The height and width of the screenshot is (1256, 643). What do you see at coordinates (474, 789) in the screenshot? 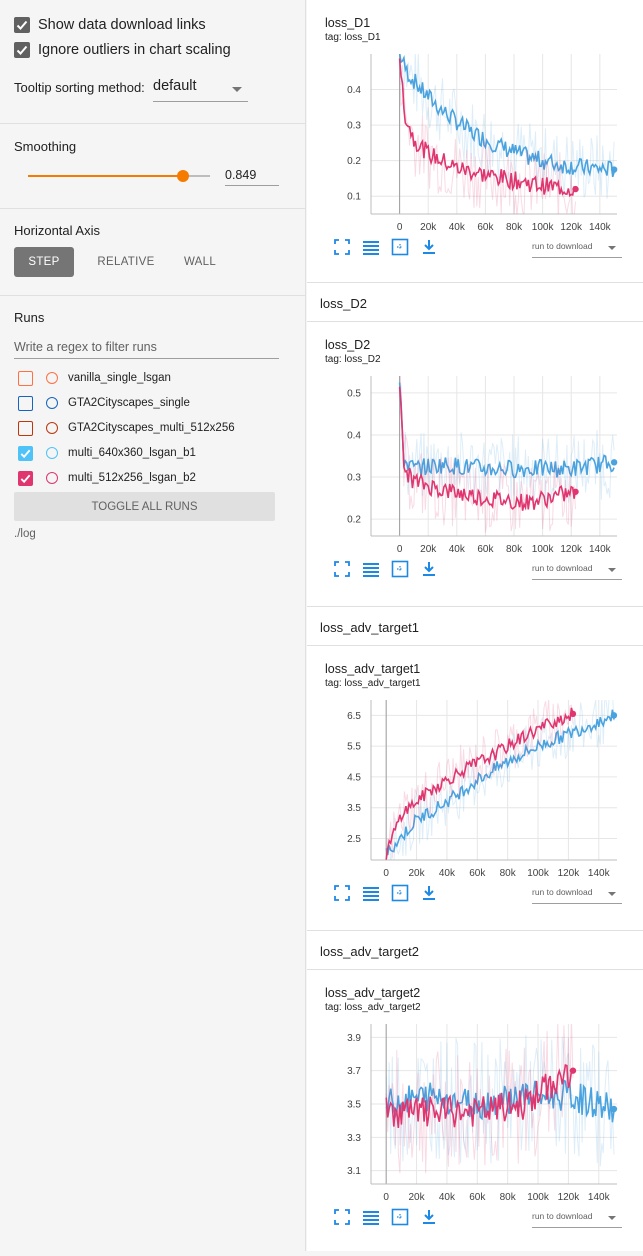
I see `chart-svg: 0 20k 40k 60k 80k 100k 120k 140k 2.5 3.5 4.5 5.5 6.5` at bounding box center [474, 789].